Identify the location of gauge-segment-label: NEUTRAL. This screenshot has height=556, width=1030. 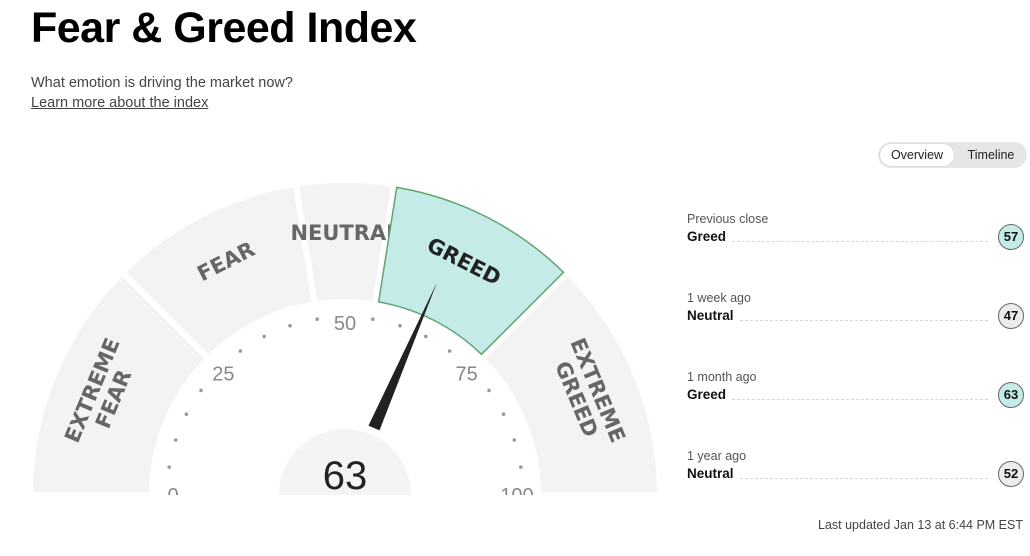
(344, 233).